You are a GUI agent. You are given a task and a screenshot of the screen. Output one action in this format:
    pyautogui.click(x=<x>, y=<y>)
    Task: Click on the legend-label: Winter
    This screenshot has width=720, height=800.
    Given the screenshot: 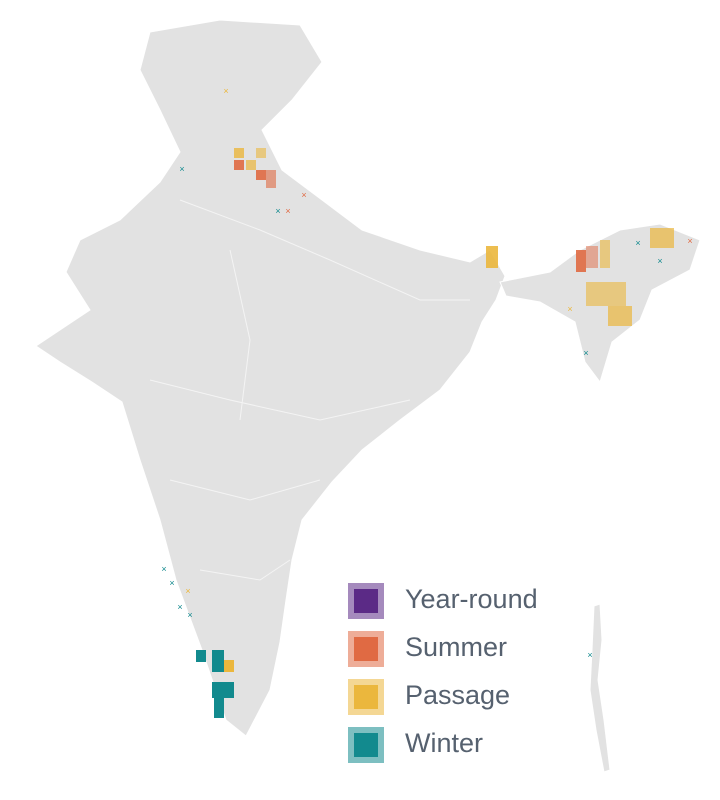 What is the action you would take?
    pyautogui.click(x=444, y=743)
    